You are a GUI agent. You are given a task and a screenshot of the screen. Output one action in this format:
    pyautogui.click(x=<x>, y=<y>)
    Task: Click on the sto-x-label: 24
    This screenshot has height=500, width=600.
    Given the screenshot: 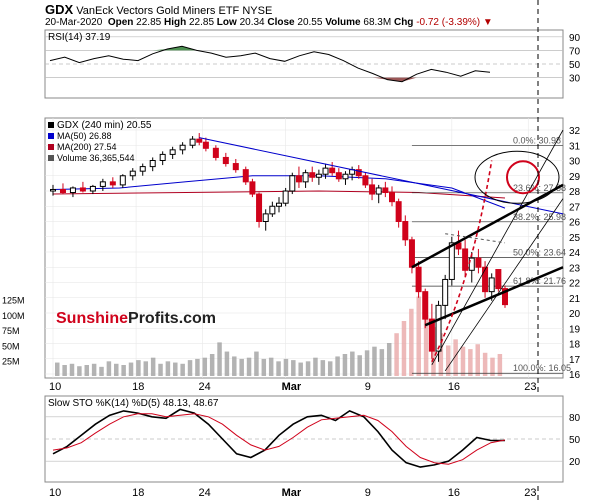 What is the action you would take?
    pyautogui.click(x=205, y=493)
    